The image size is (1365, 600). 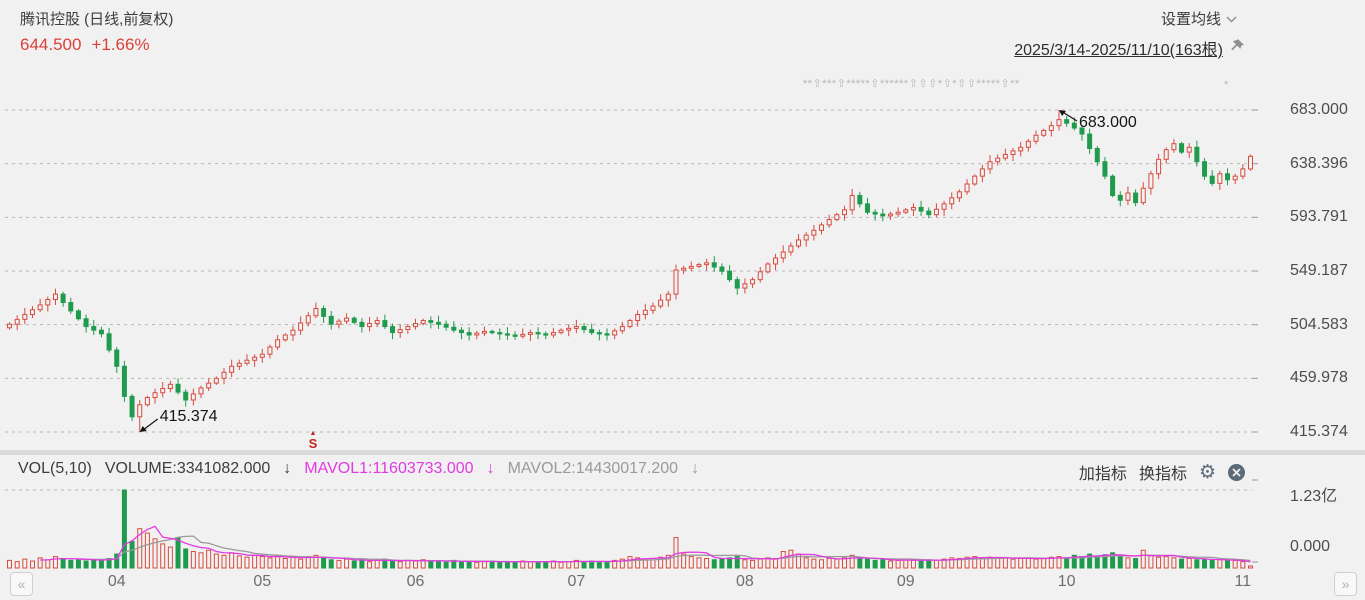 What do you see at coordinates (51, 44) in the screenshot?
I see `last-price: 644.500` at bounding box center [51, 44].